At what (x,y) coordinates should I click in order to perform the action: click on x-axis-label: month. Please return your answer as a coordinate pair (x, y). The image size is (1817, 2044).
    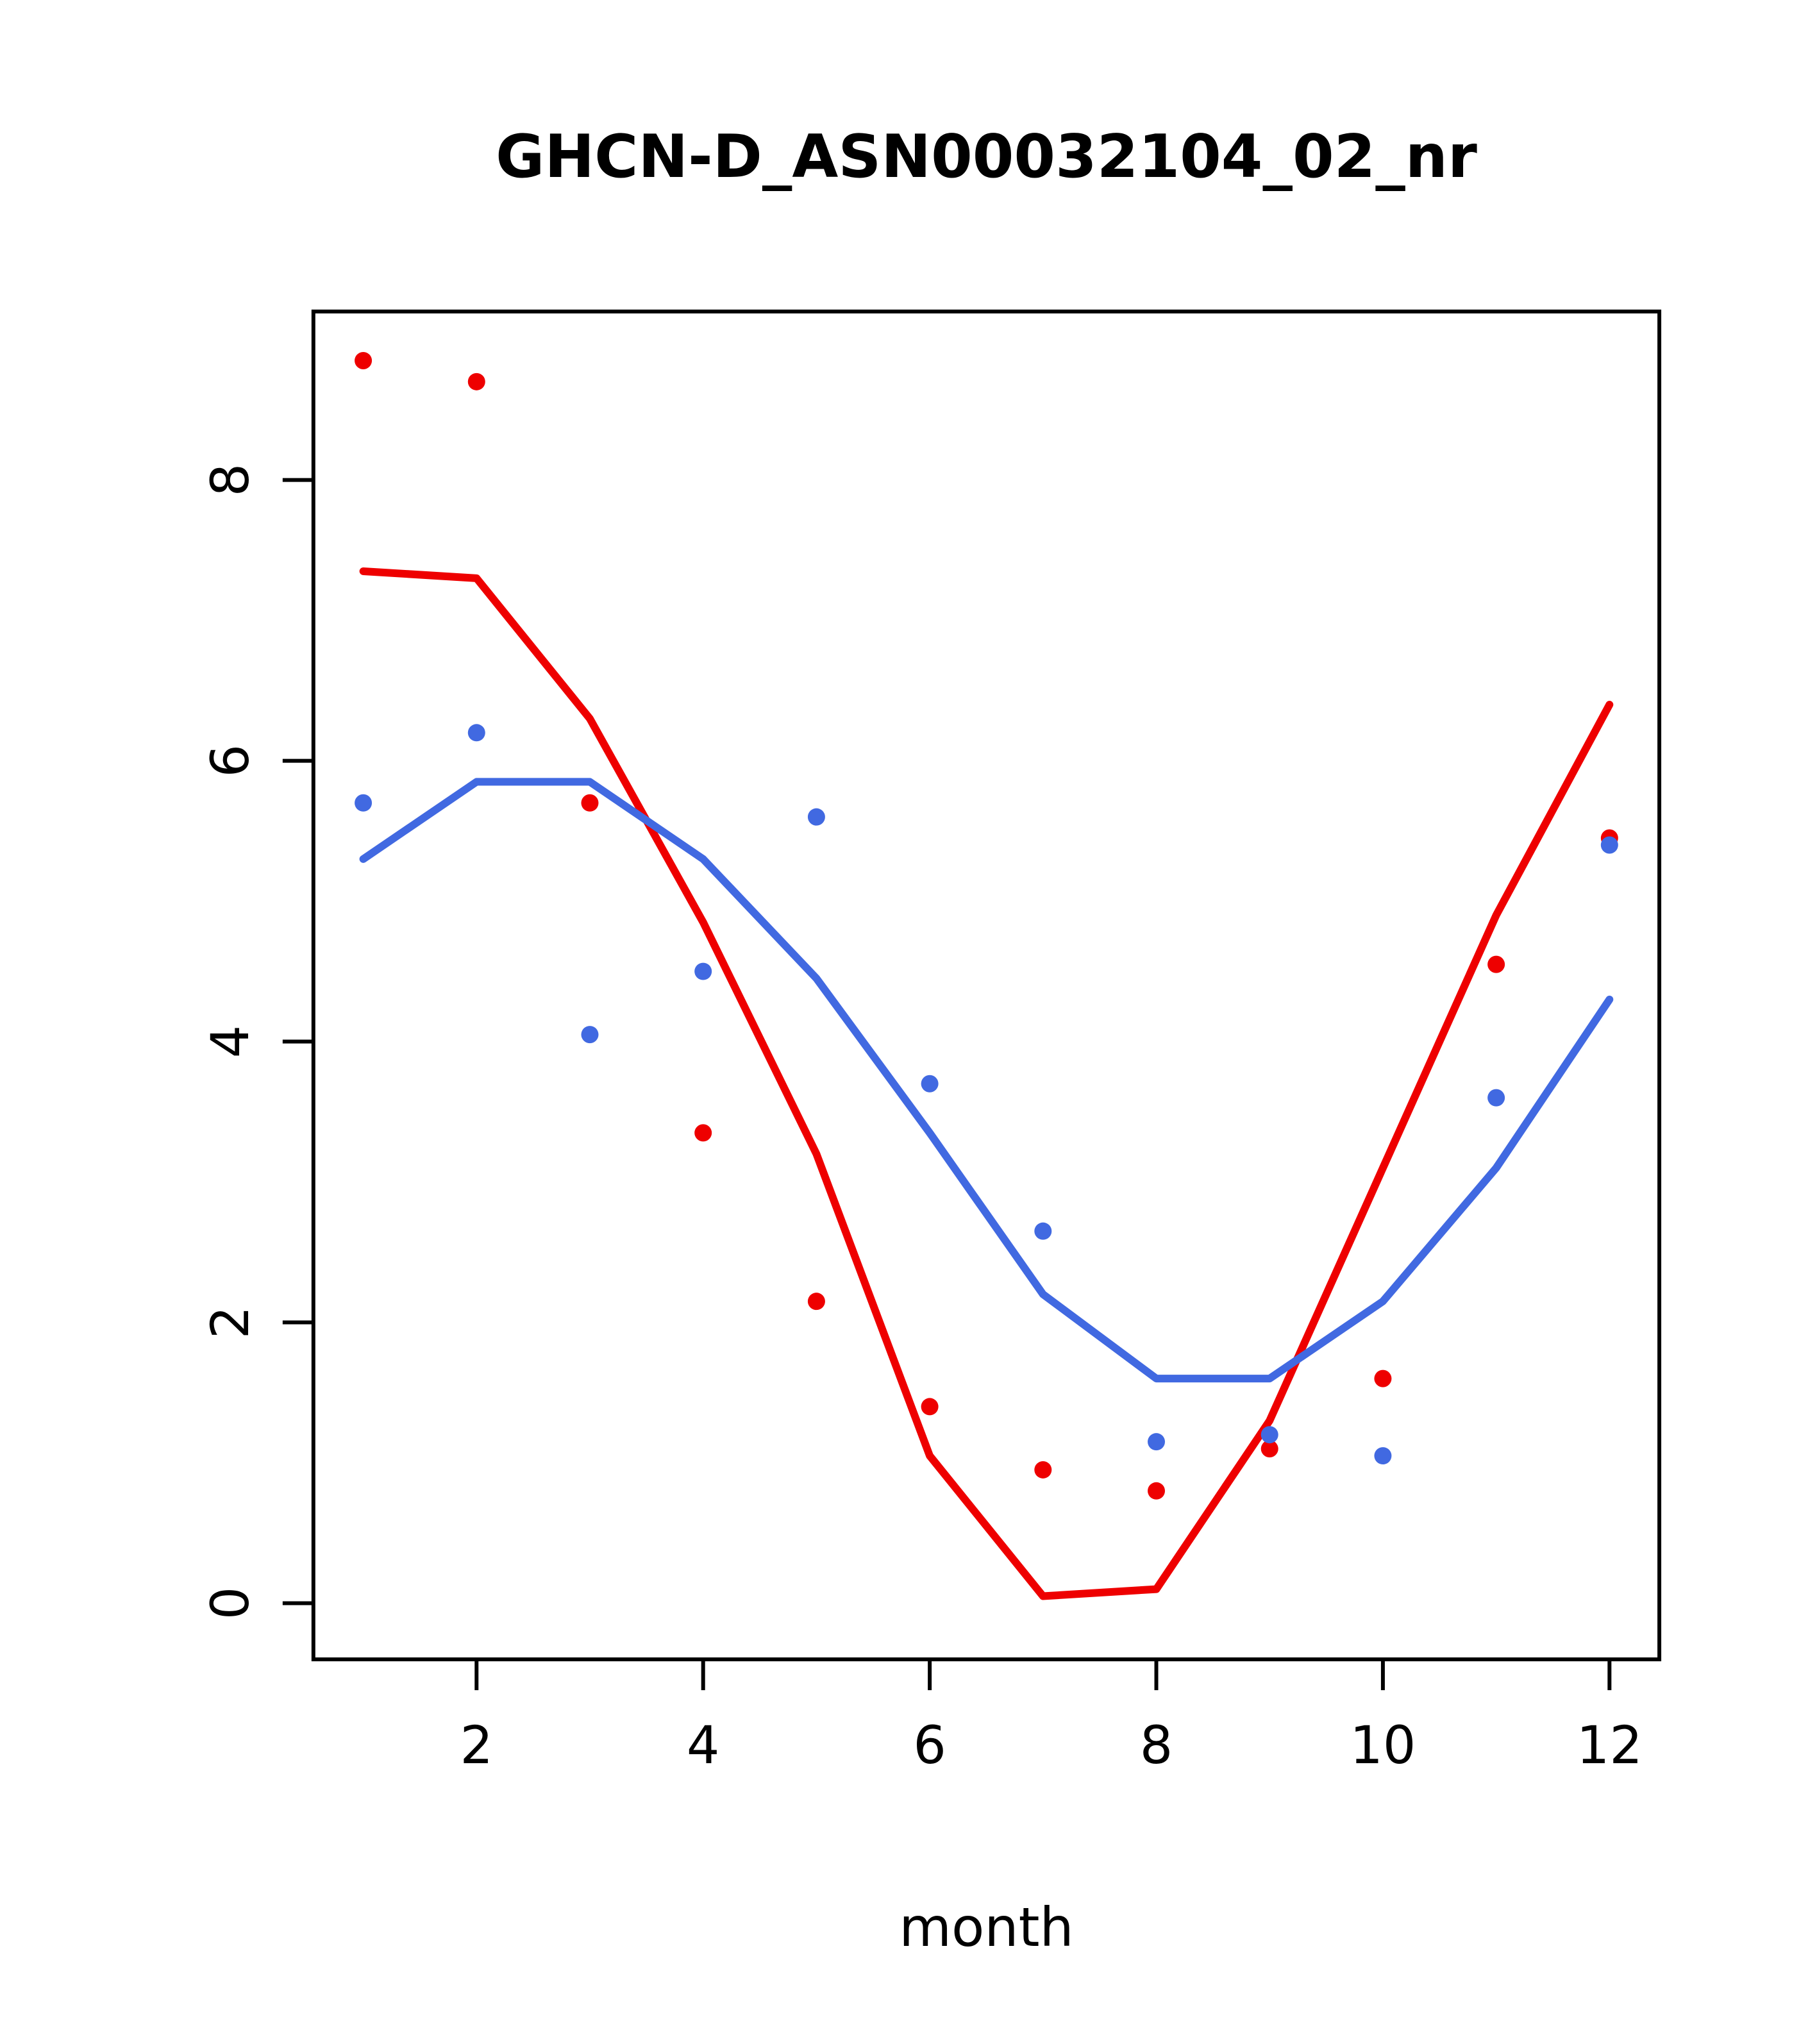
    Looking at the image, I should click on (986, 1928).